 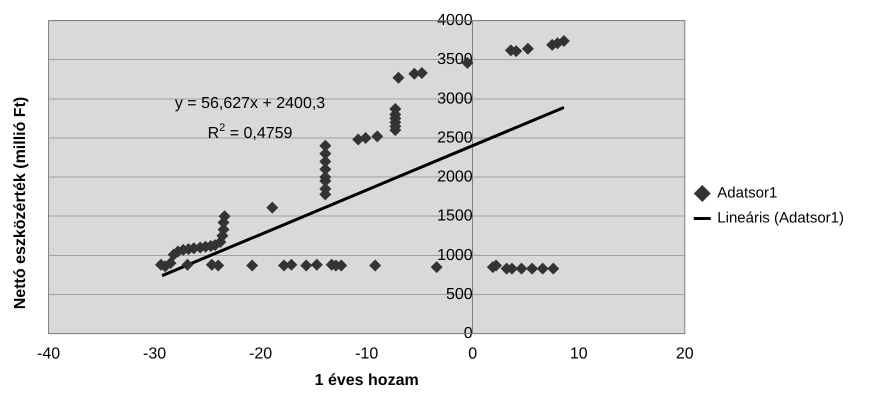 I want to click on x-axis-title: 1 éves hozam, so click(x=366, y=380).